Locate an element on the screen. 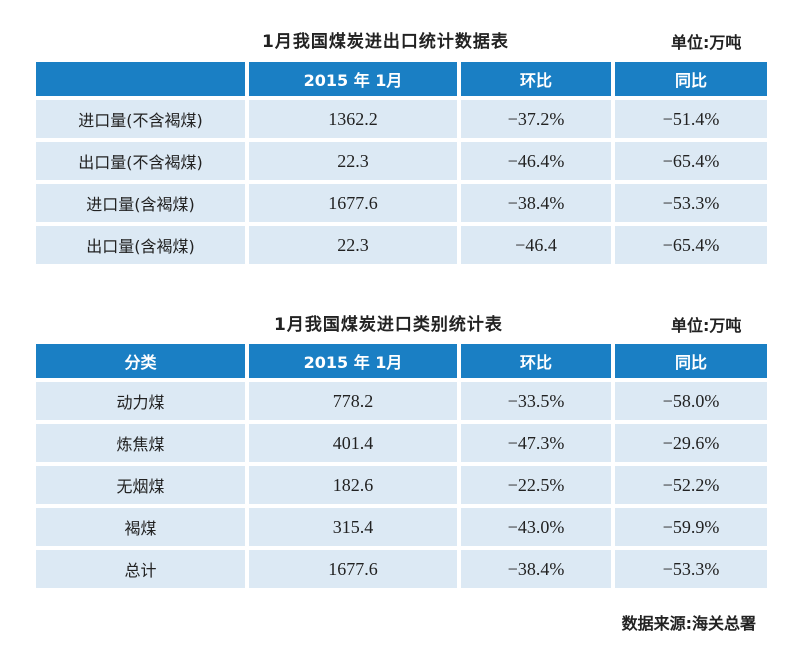  row-mom: −47.3% is located at coordinates (536, 443).